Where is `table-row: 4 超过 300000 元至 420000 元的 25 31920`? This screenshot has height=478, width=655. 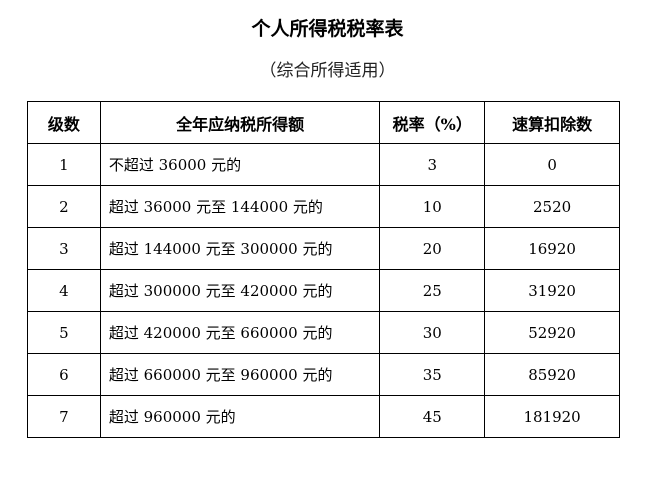
table-row: 4 超过 300000 元至 420000 元的 25 31920 is located at coordinates (323, 290).